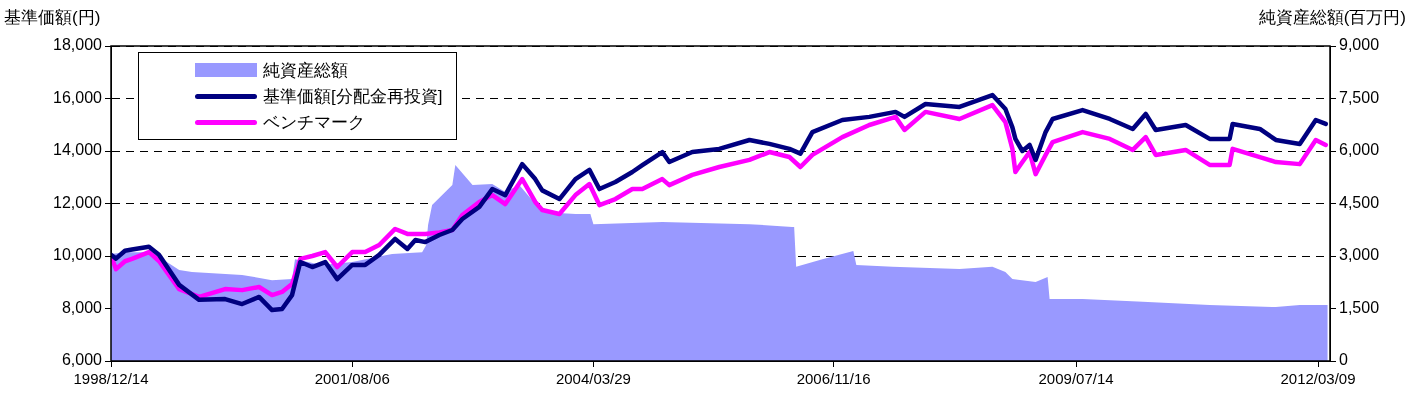  I want to click on x-tick-label: 2006/11/16, so click(833, 379).